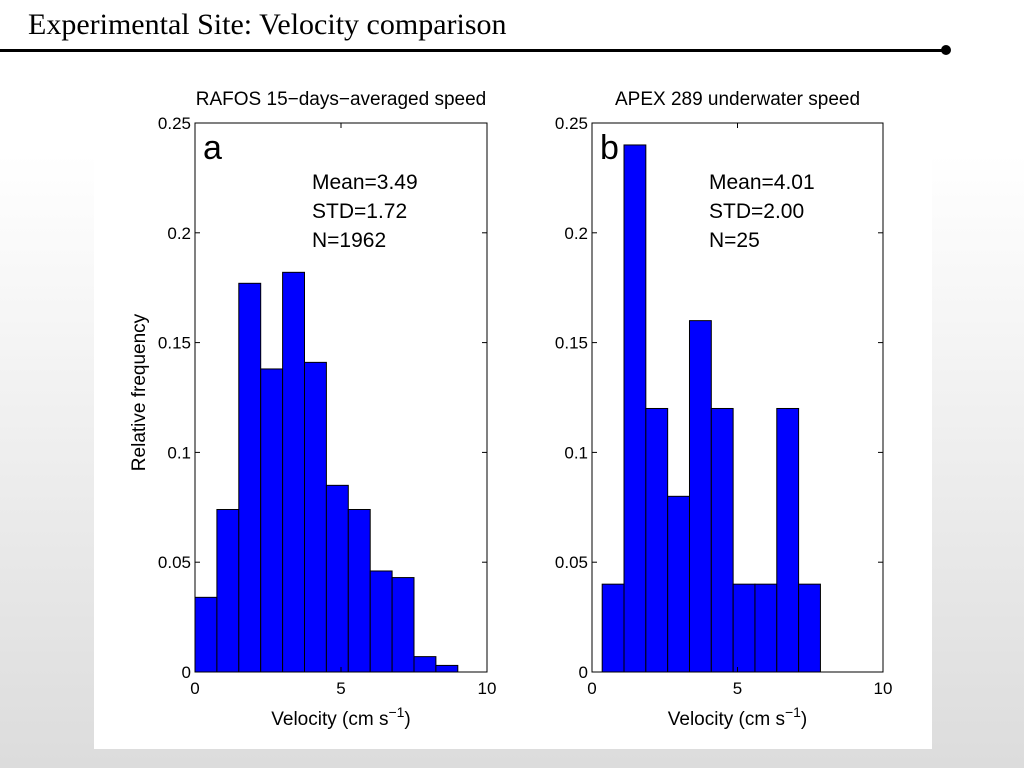  What do you see at coordinates (267, 24) in the screenshot?
I see `slide-title: Experimental Site: Velocity comparison` at bounding box center [267, 24].